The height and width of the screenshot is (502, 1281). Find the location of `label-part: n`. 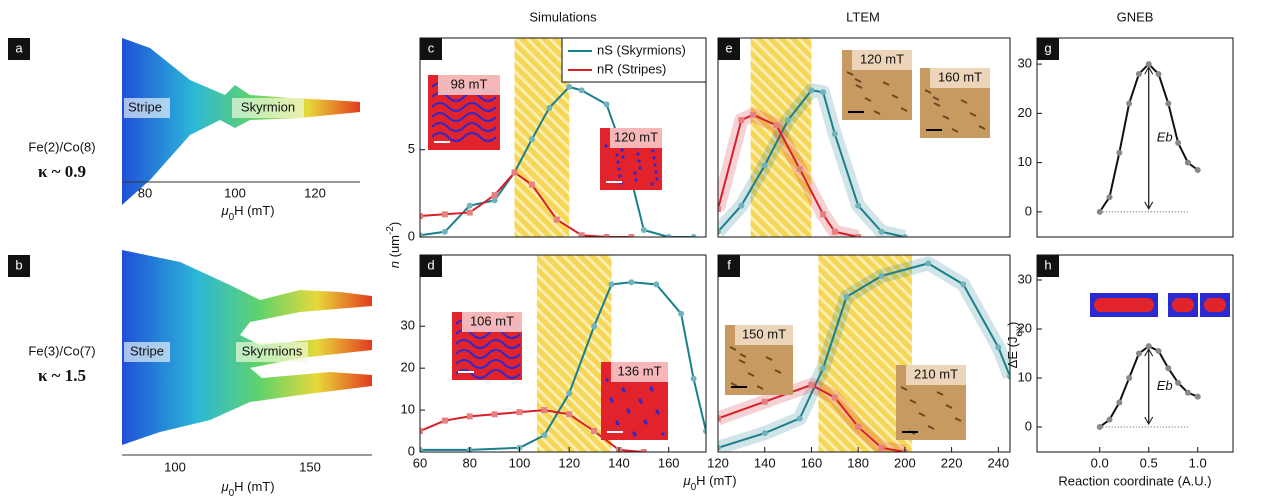

label-part: n is located at coordinates (394, 264).